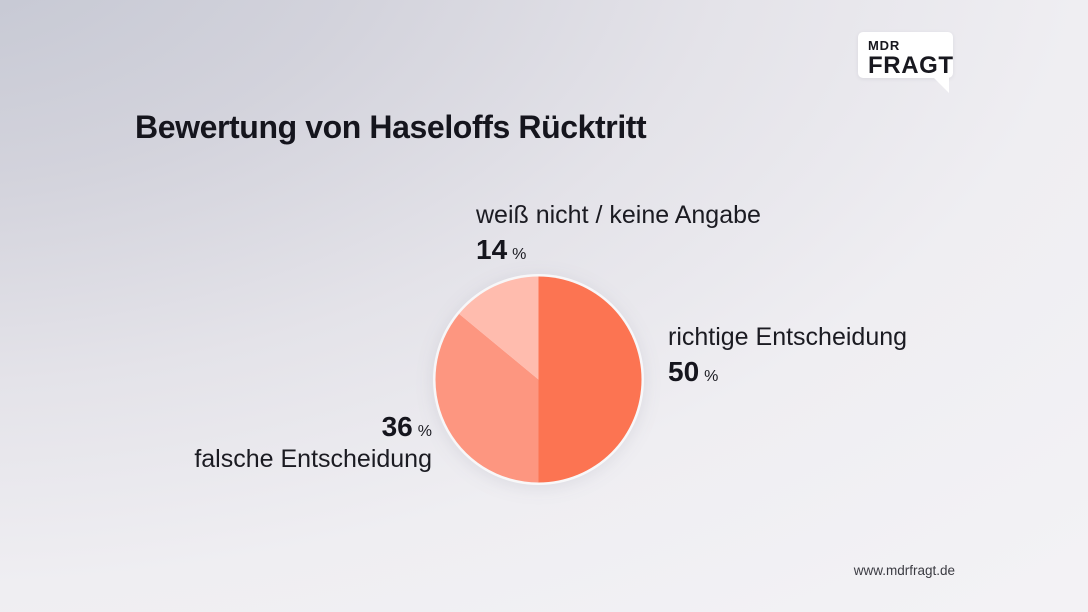 This screenshot has height=612, width=1088. Describe the element at coordinates (941, 85) in the screenshot. I see `speech-bubble-tail` at that location.